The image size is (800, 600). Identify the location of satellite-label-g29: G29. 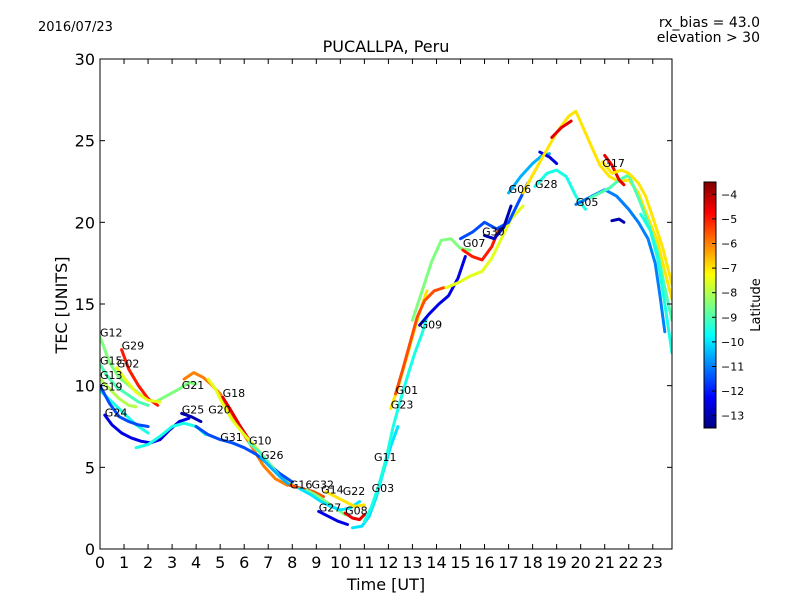
(133, 346).